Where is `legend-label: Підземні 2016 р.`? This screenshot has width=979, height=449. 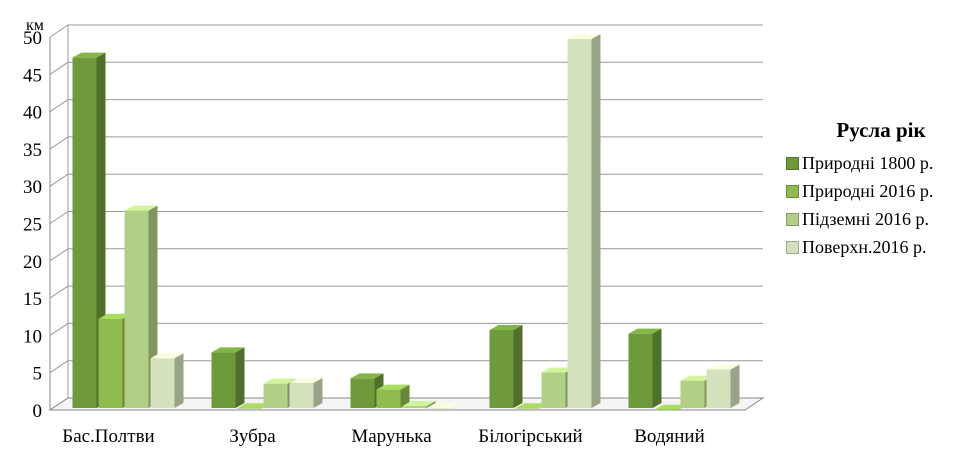
legend-label: Підземні 2016 р. is located at coordinates (866, 218).